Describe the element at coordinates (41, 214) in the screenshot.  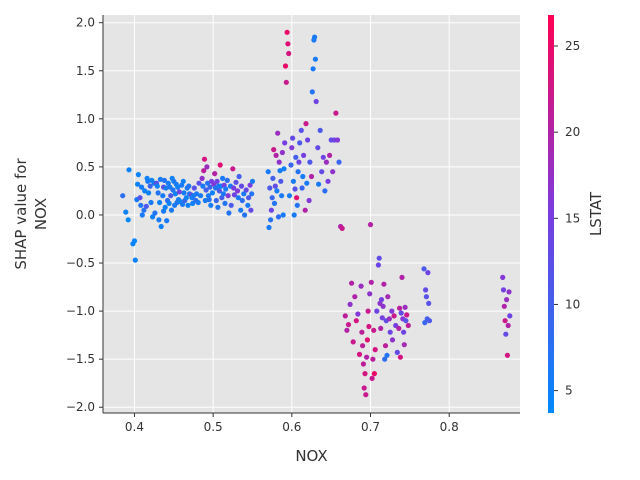
I see `y-axis-title-line-2: NOX` at that location.